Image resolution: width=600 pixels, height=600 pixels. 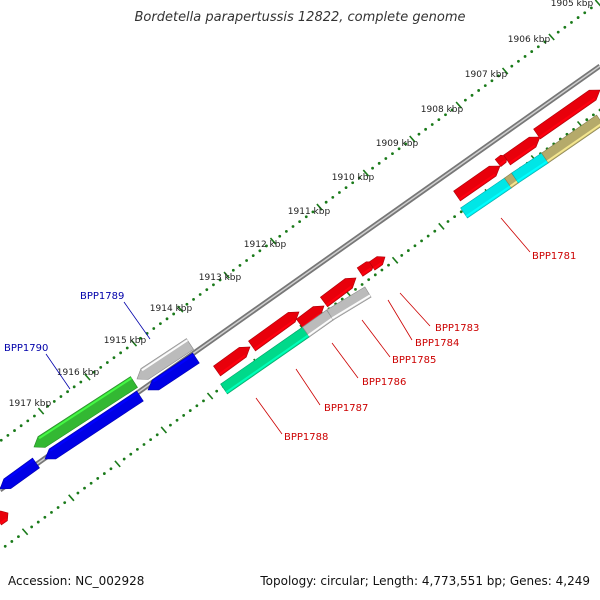 I want to click on gene-label: BPP1781, so click(x=554, y=256).